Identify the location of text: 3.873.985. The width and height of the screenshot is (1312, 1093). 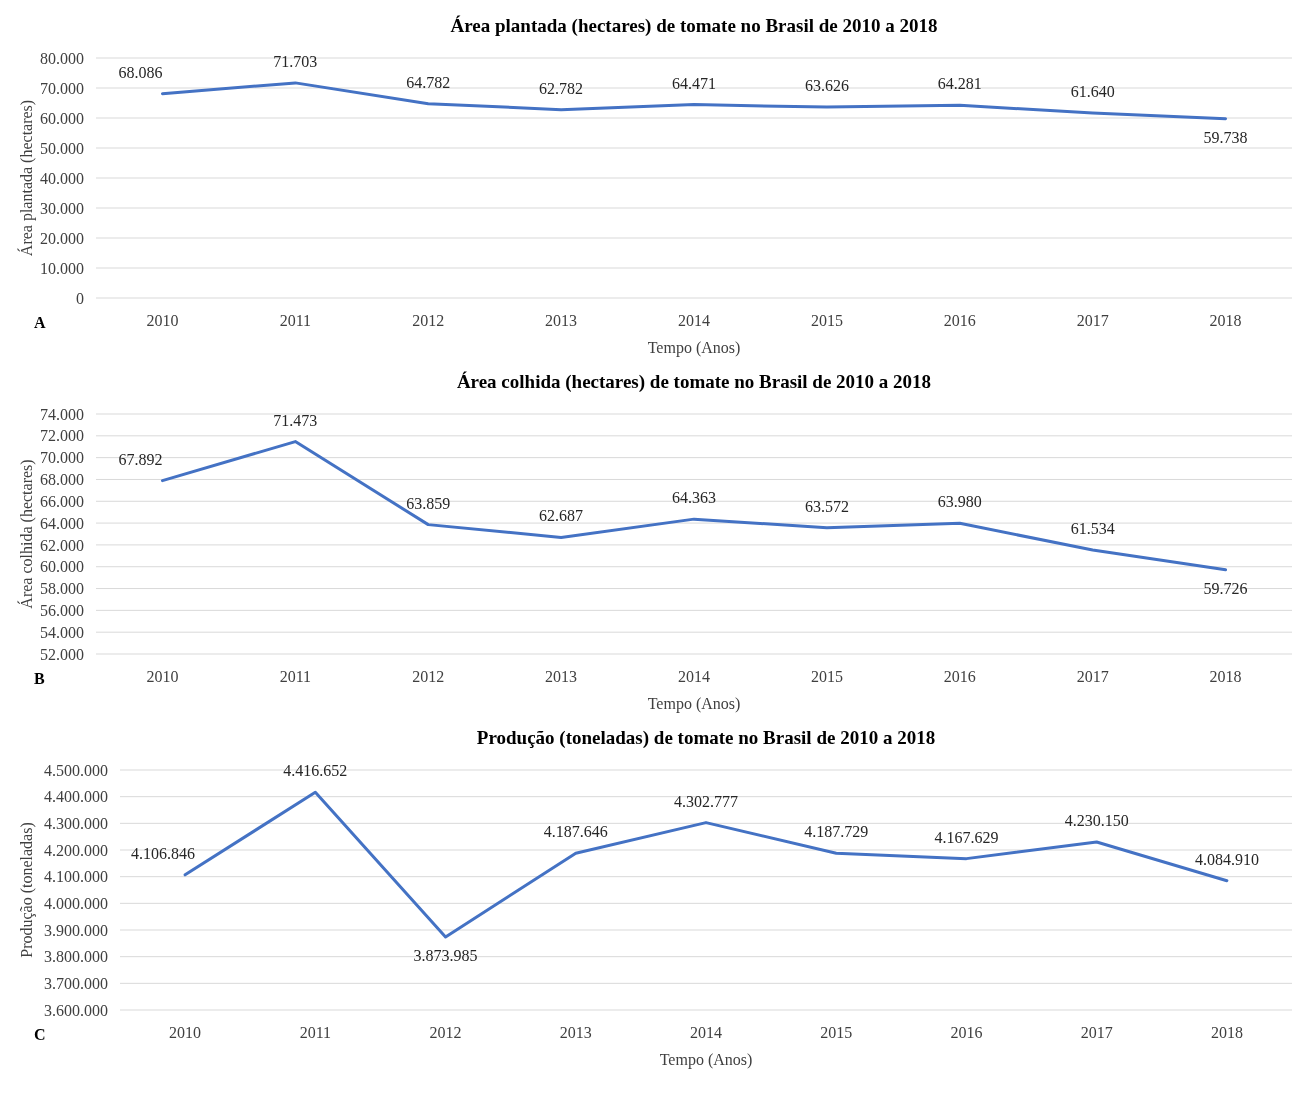
(445, 955).